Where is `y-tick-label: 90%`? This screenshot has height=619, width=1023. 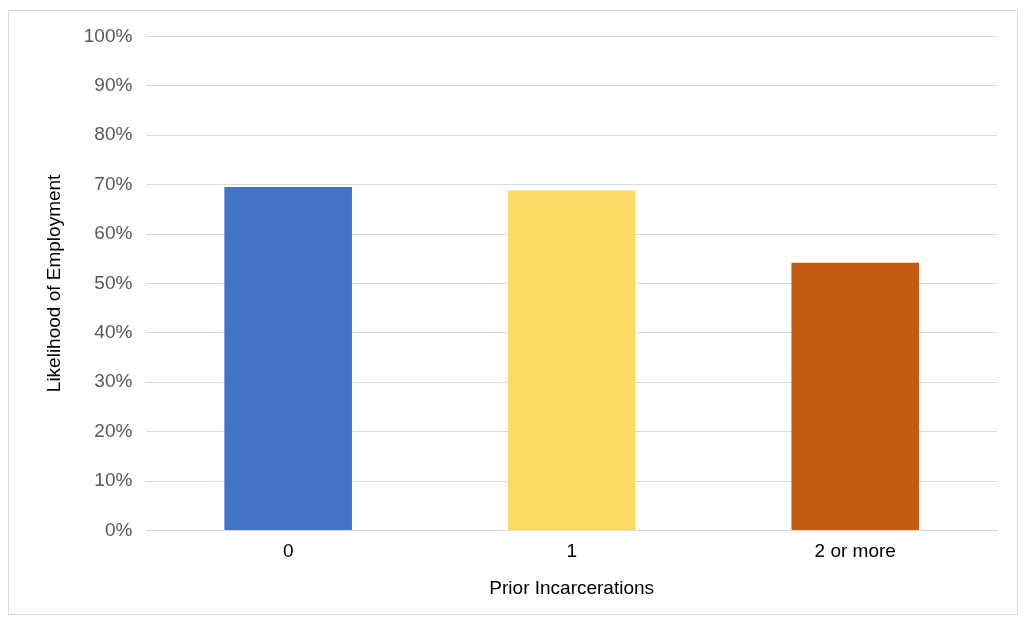
y-tick-label: 90% is located at coordinates (113, 85).